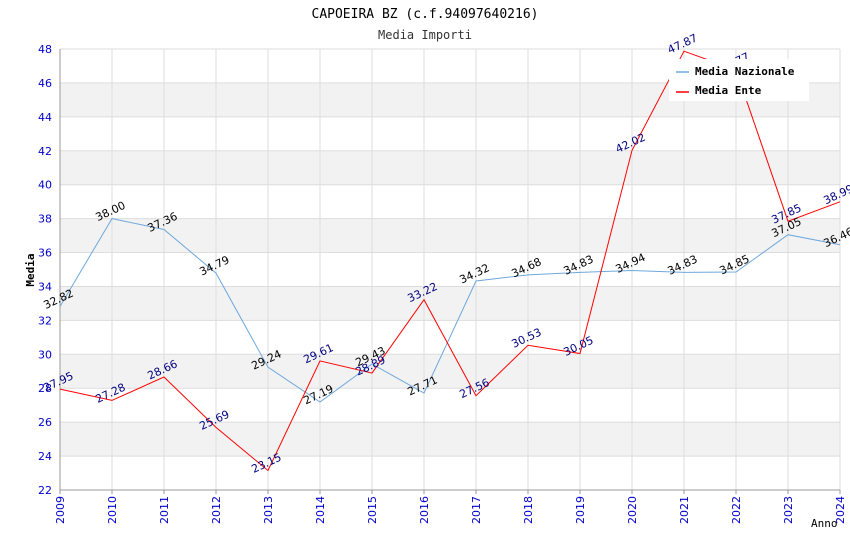 This screenshot has width=850, height=550. What do you see at coordinates (728, 90) in the screenshot?
I see `legend-label-media-ente: Media Ente` at bounding box center [728, 90].